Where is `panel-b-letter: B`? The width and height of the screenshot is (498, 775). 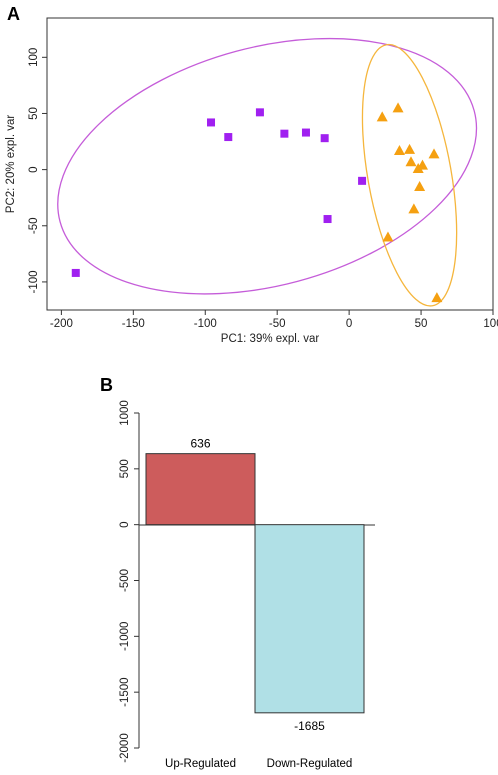 panel-b-letter: B is located at coordinates (106, 385).